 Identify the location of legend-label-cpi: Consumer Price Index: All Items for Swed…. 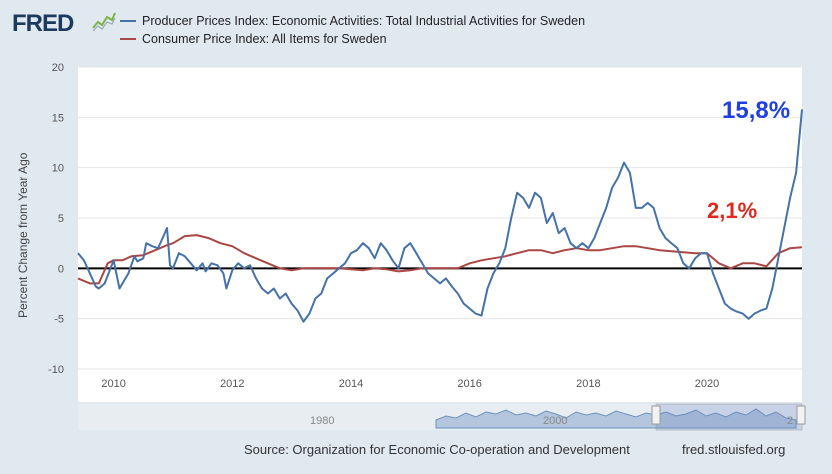
(264, 39).